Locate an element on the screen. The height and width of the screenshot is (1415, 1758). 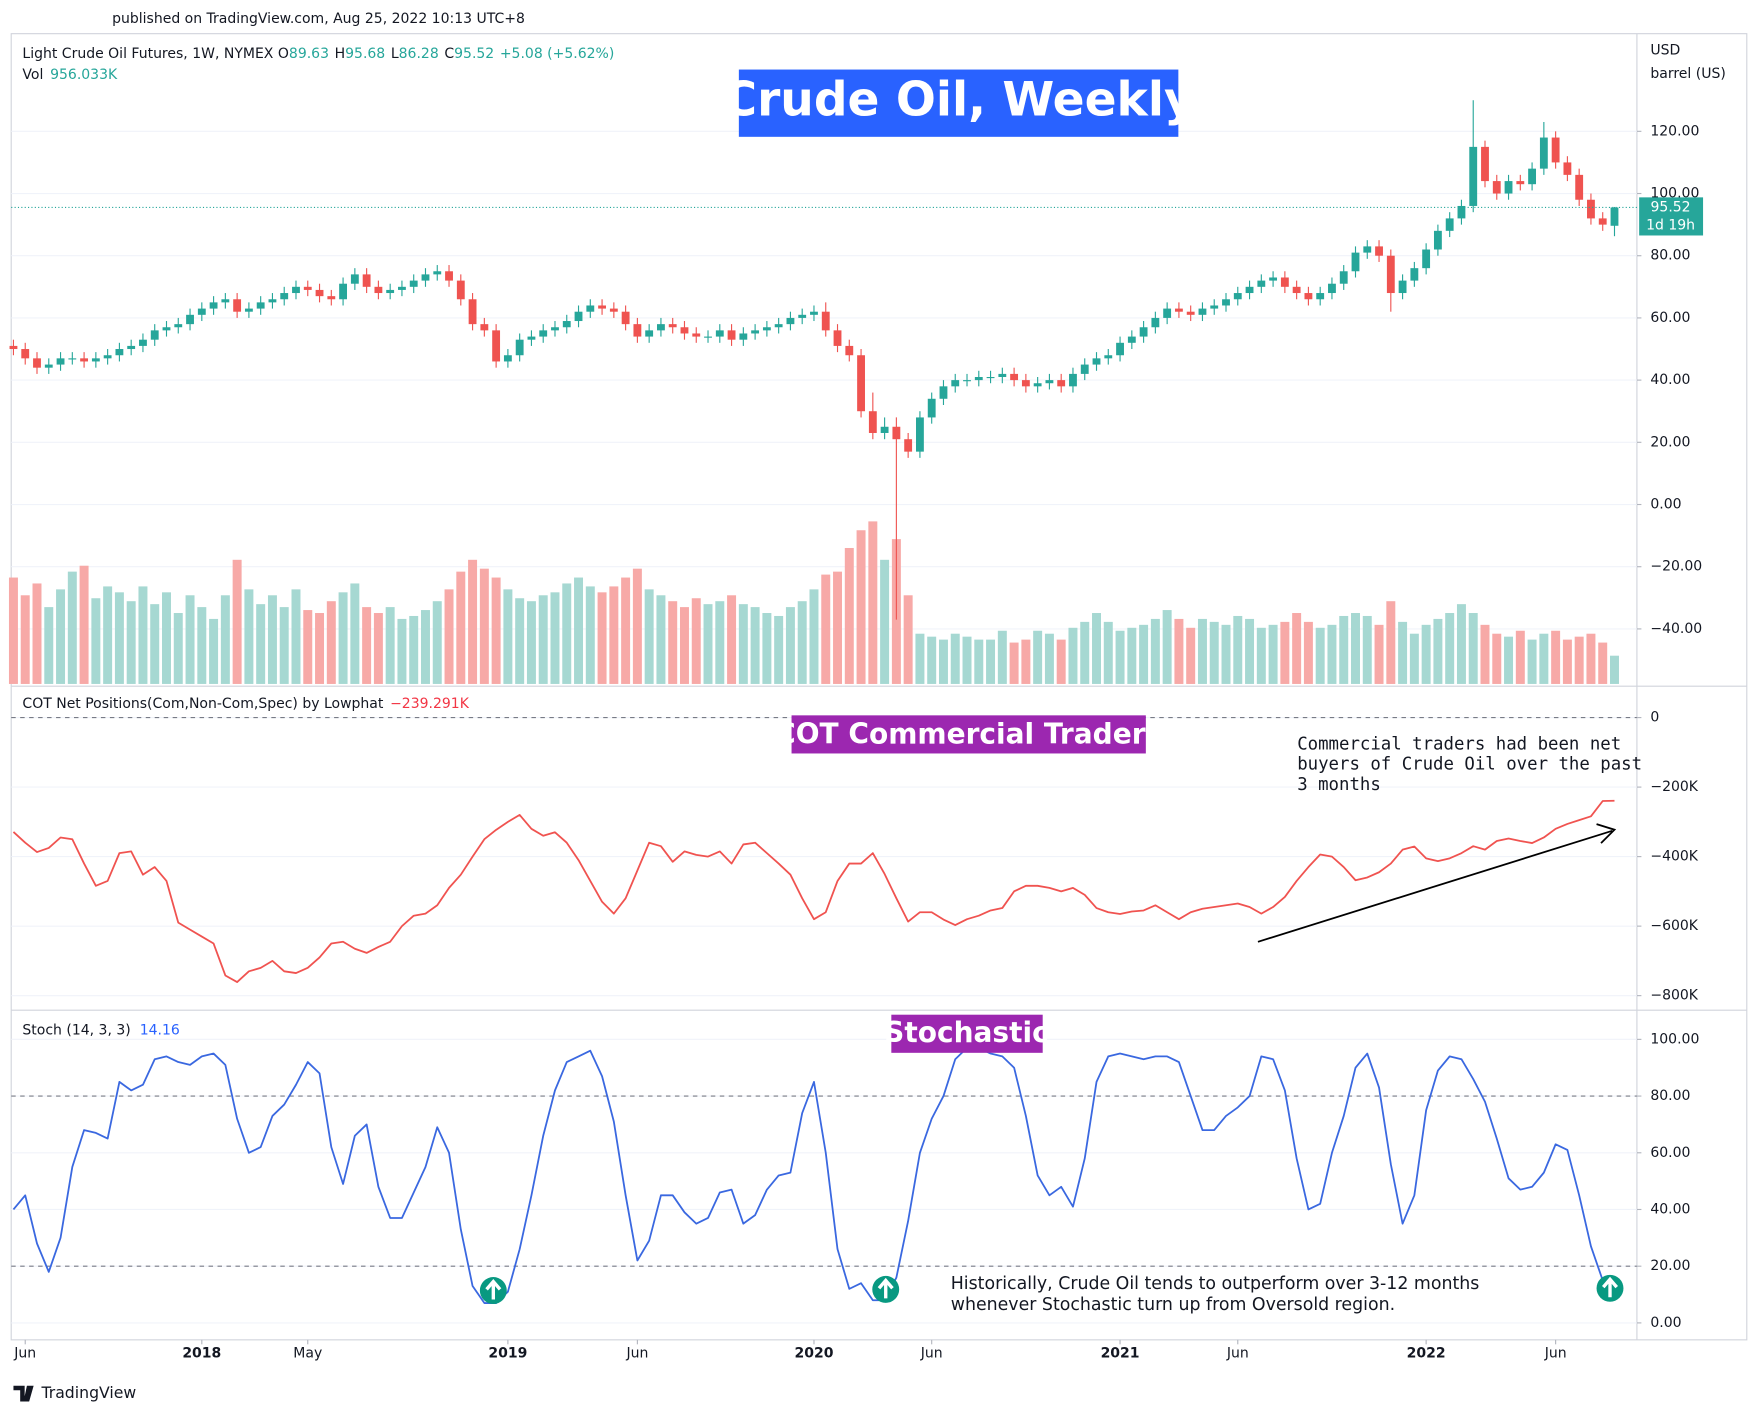
y-tick-label: −40.00 is located at coordinates (1676, 629).